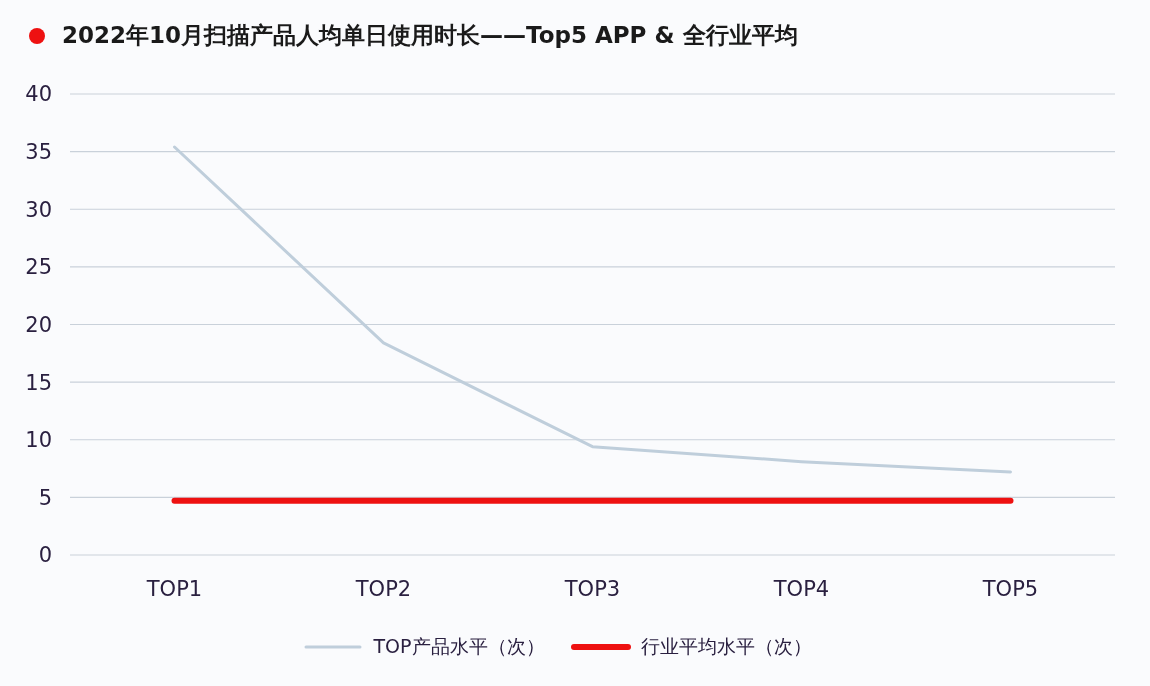 This screenshot has width=1150, height=686. I want to click on x-tick-label: TOP4, so click(801, 588).